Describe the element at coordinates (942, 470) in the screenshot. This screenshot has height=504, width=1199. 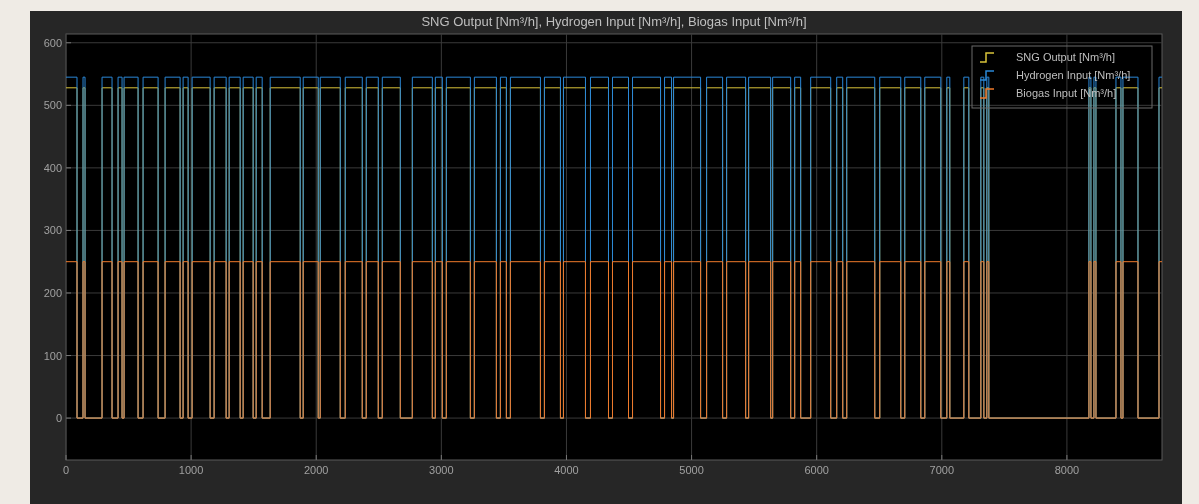
I see `x-tick-label: 7000` at that location.